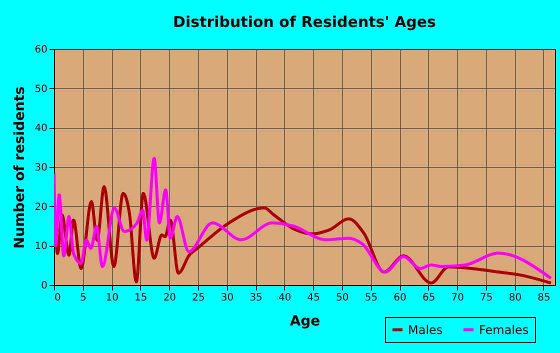 The height and width of the screenshot is (353, 560). Describe the element at coordinates (400, 298) in the screenshot. I see `x-tick-label: 60` at that location.